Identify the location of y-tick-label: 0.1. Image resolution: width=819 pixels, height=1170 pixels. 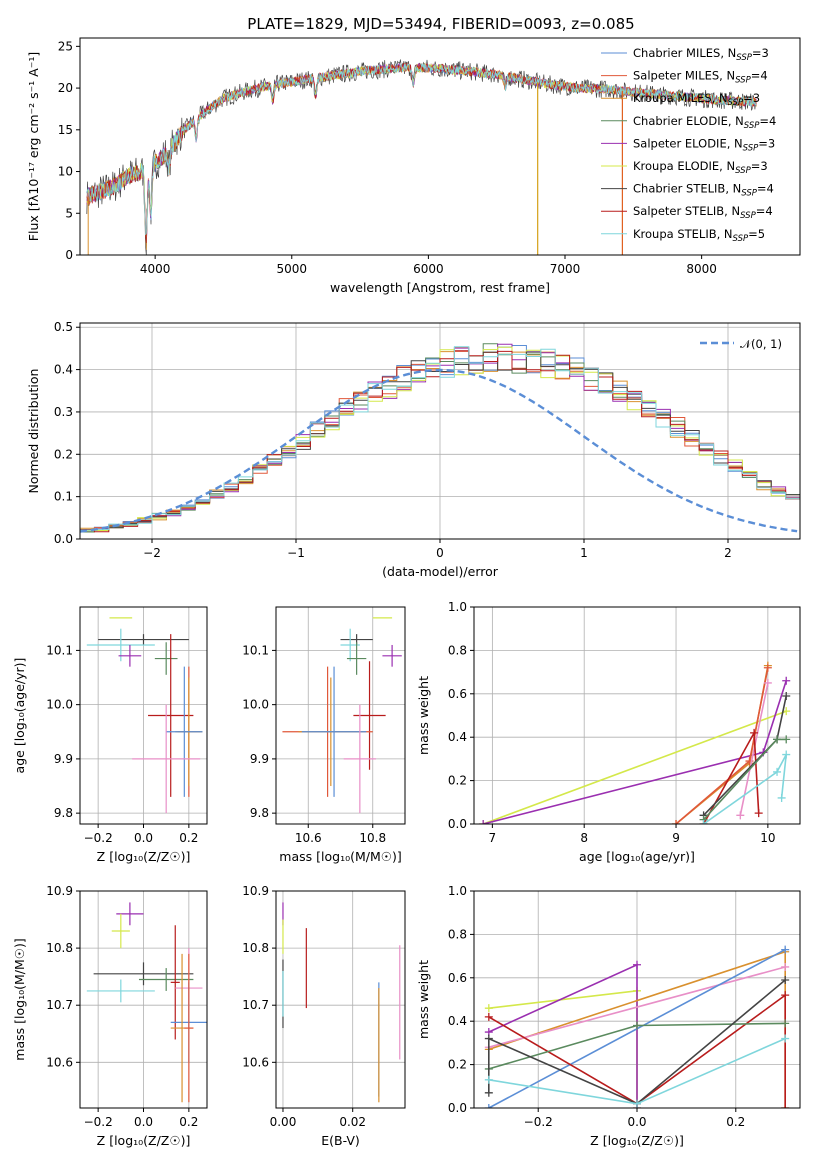
(63, 497).